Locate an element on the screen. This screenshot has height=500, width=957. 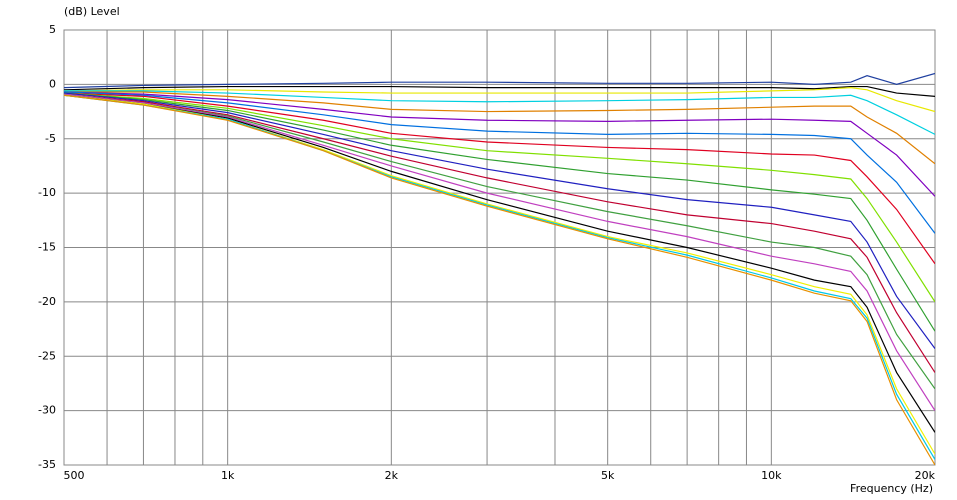
x-axis-label: Frequency (Hz) is located at coordinates (891, 488).